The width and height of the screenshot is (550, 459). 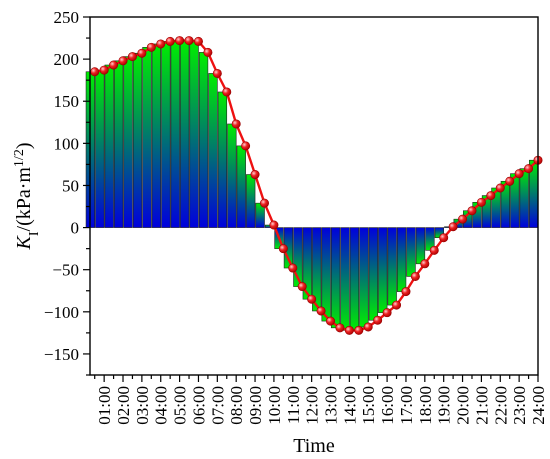 What do you see at coordinates (65, 270) in the screenshot?
I see `y-tick-label: −50` at bounding box center [65, 270].